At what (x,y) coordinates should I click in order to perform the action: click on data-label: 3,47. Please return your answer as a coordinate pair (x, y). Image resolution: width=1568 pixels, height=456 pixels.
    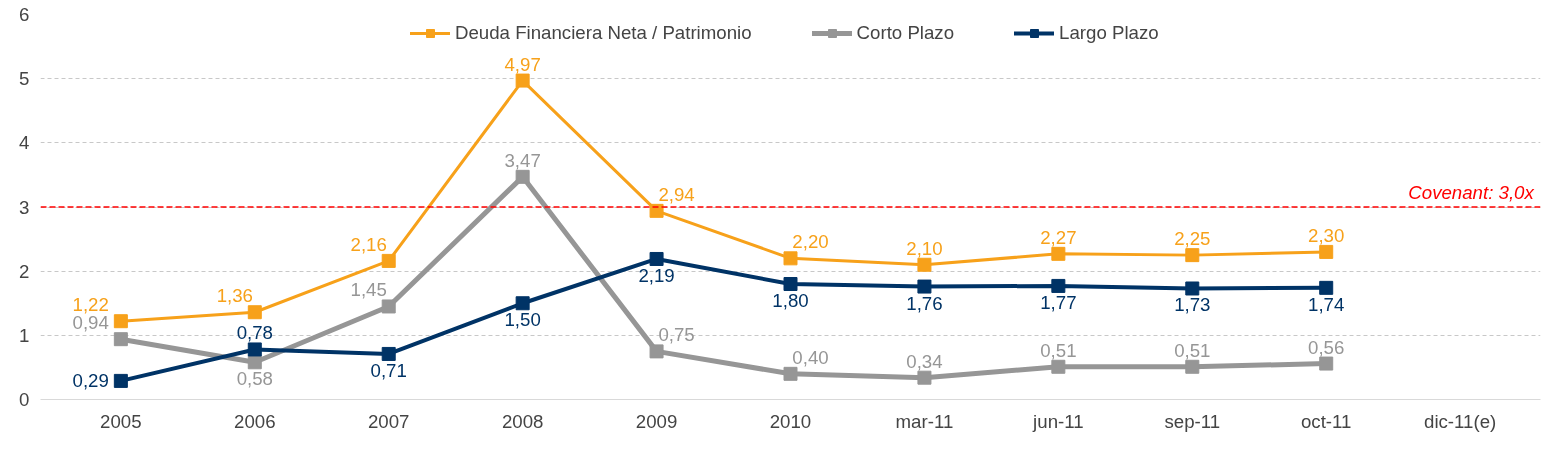
    Looking at the image, I should click on (522, 160).